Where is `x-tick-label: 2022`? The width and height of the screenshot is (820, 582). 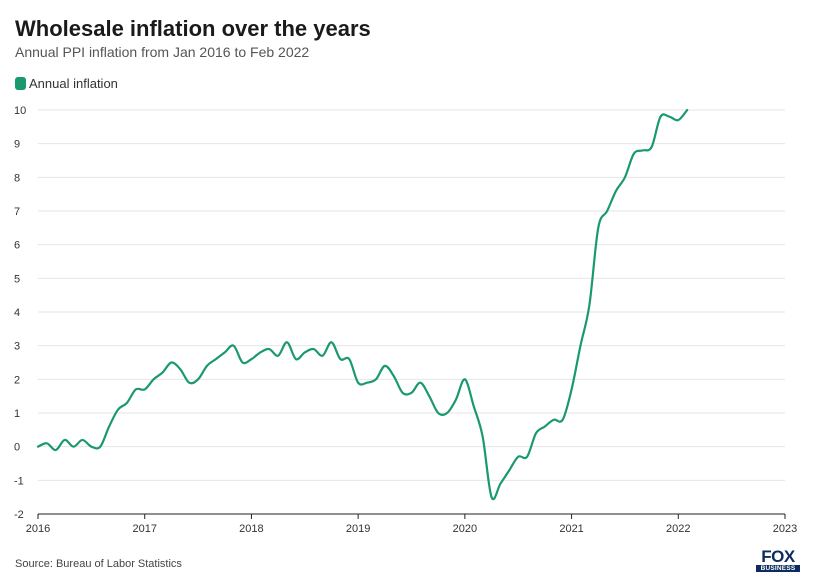 x-tick-label: 2022 is located at coordinates (678, 529).